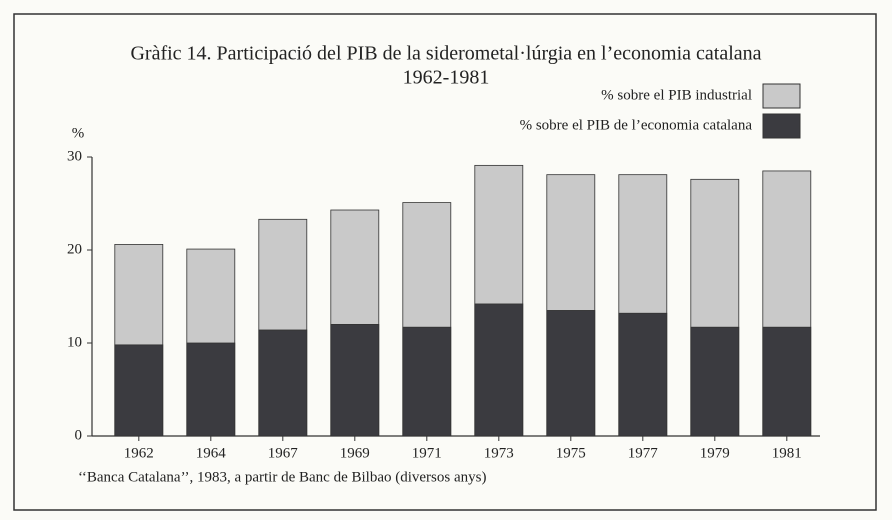 The image size is (892, 520). Describe the element at coordinates (787, 453) in the screenshot. I see `x-tick-label: 1981` at that location.